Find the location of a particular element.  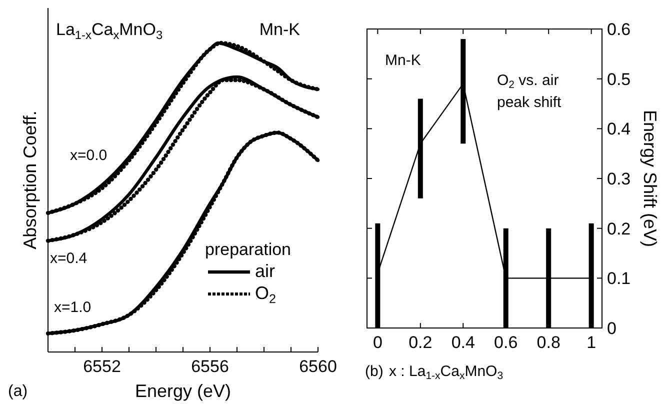

x-tick-label: 0.4 is located at coordinates (463, 342).